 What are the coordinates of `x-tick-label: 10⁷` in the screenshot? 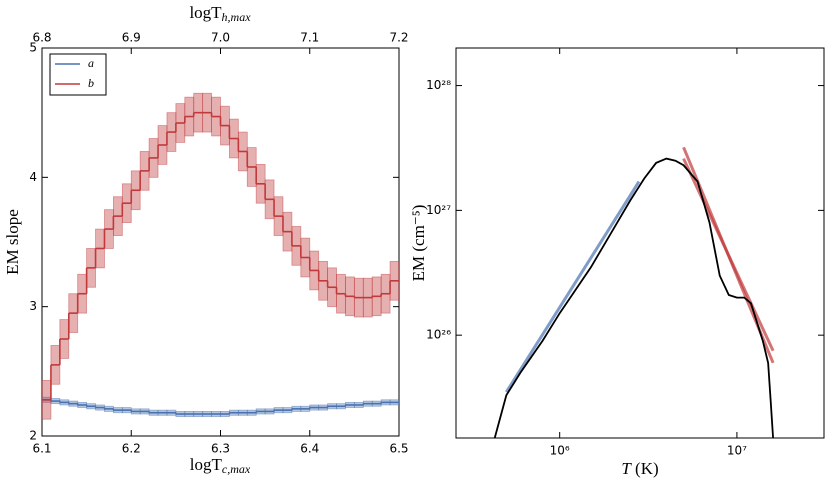 It's located at (737, 451).